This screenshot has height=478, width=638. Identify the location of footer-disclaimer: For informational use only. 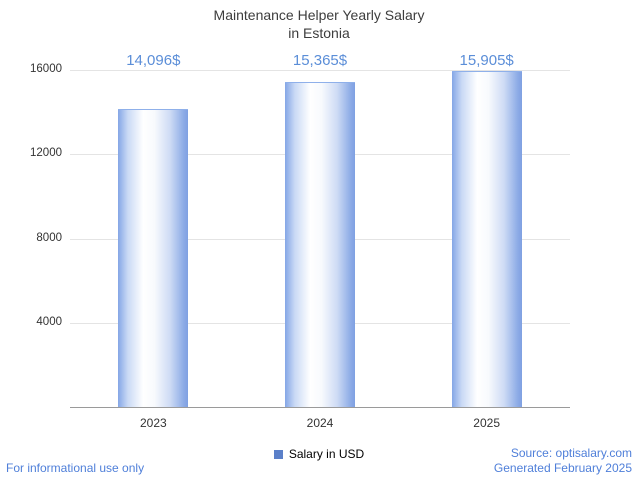
(75, 468).